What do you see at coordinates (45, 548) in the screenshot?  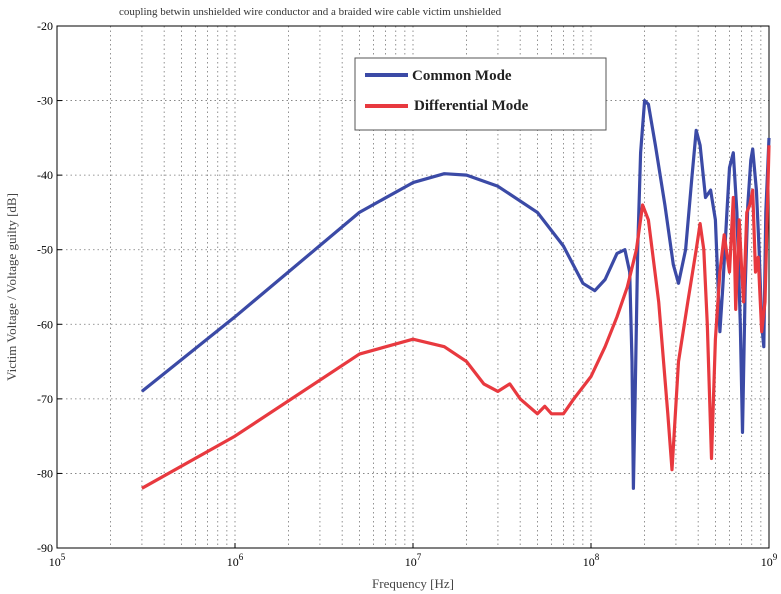 I see `y-tick-label: -90` at bounding box center [45, 548].